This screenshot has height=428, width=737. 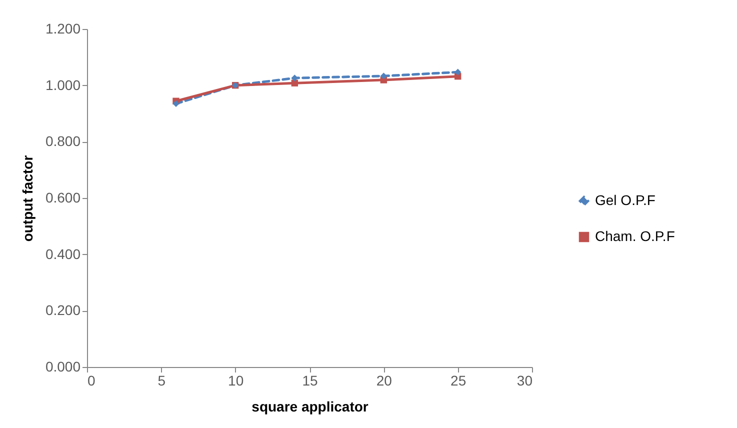 What do you see at coordinates (625, 200) in the screenshot?
I see `legend-label: Gel O.P.F` at bounding box center [625, 200].